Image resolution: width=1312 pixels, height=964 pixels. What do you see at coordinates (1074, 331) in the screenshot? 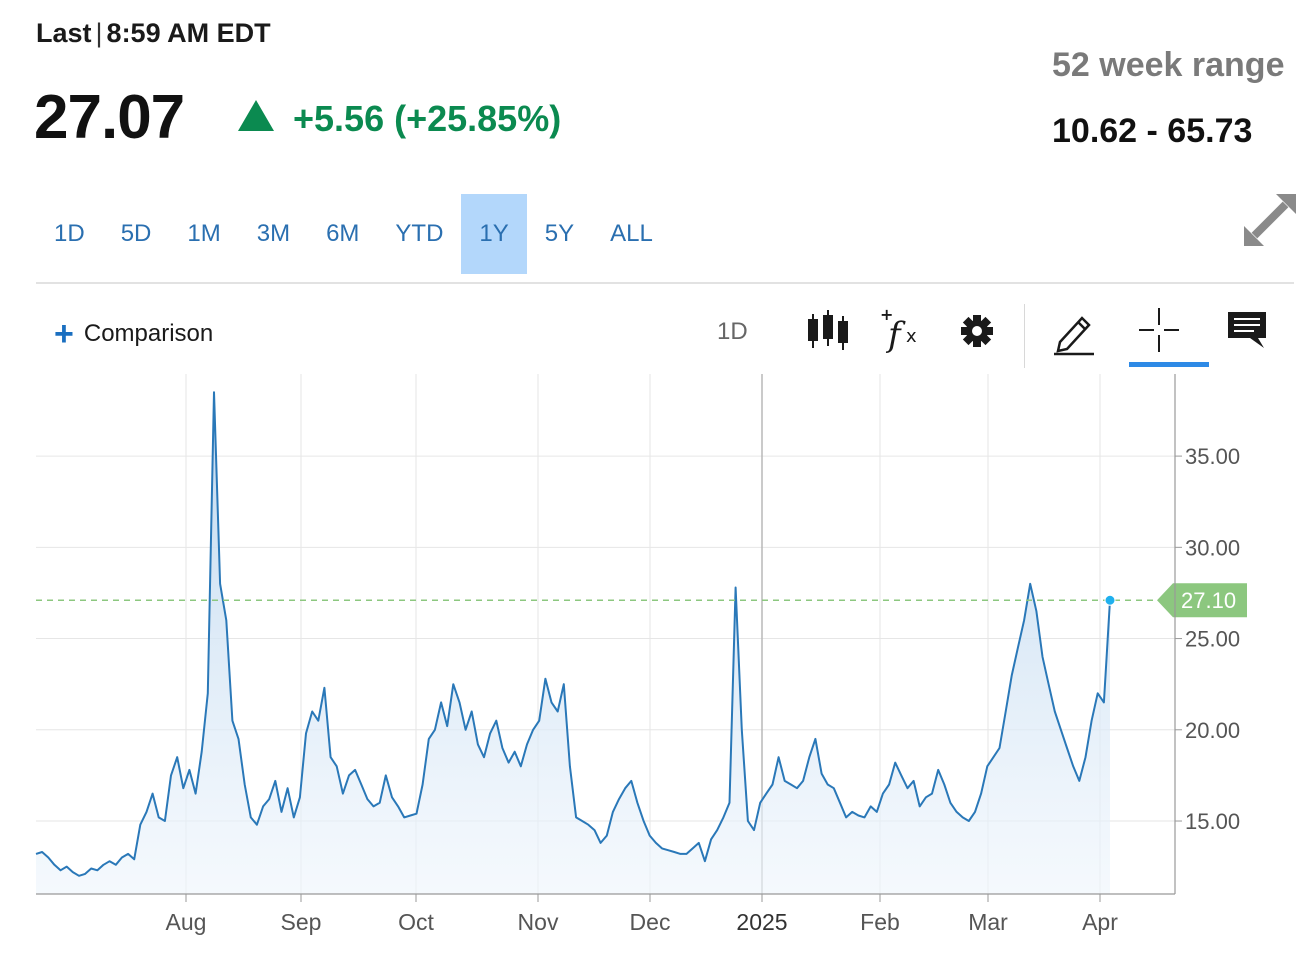
I see `pencil-icon` at bounding box center [1074, 331].